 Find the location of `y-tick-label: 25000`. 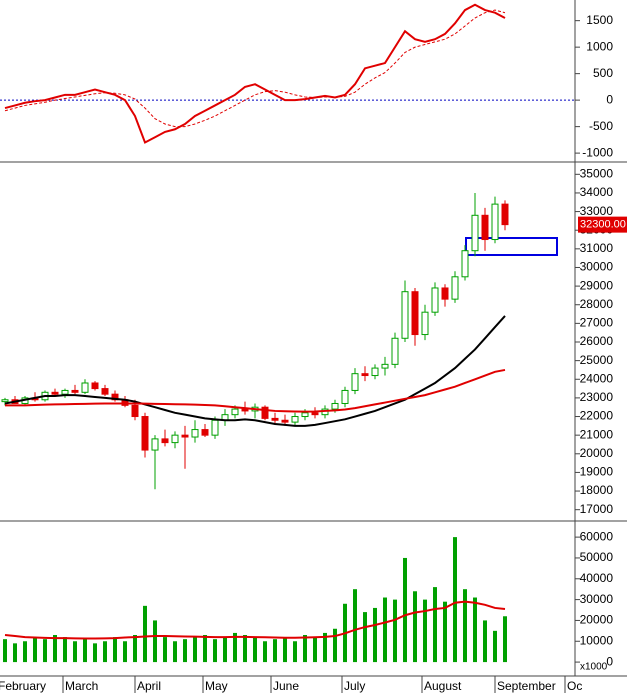

y-tick-label: 25000 is located at coordinates (597, 360).